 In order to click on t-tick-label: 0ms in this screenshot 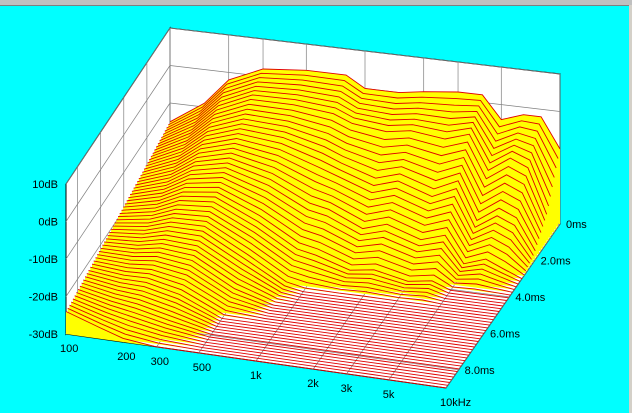, I will do `click(576, 225)`.